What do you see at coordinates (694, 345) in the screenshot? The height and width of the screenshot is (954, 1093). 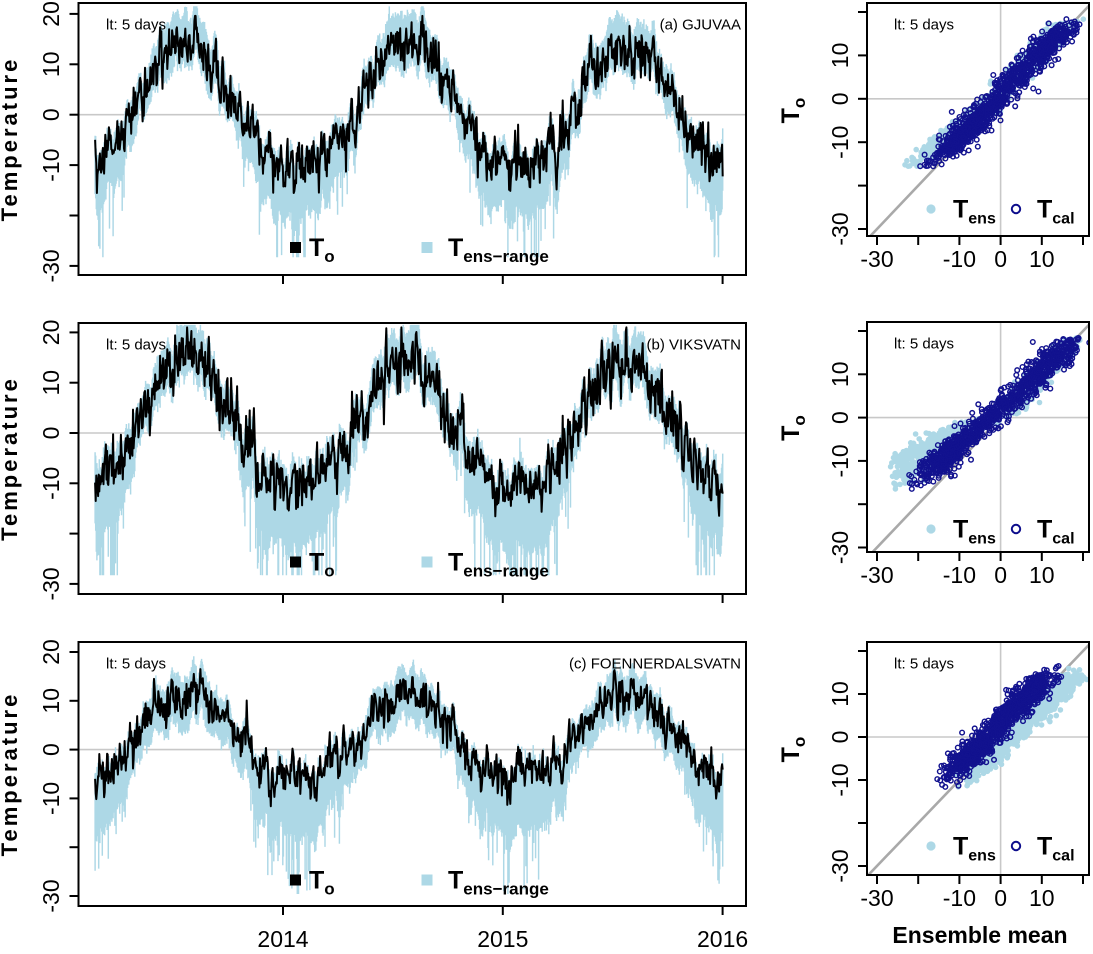 I see `svg-text: (b) VIKSVATN` at bounding box center [694, 345].